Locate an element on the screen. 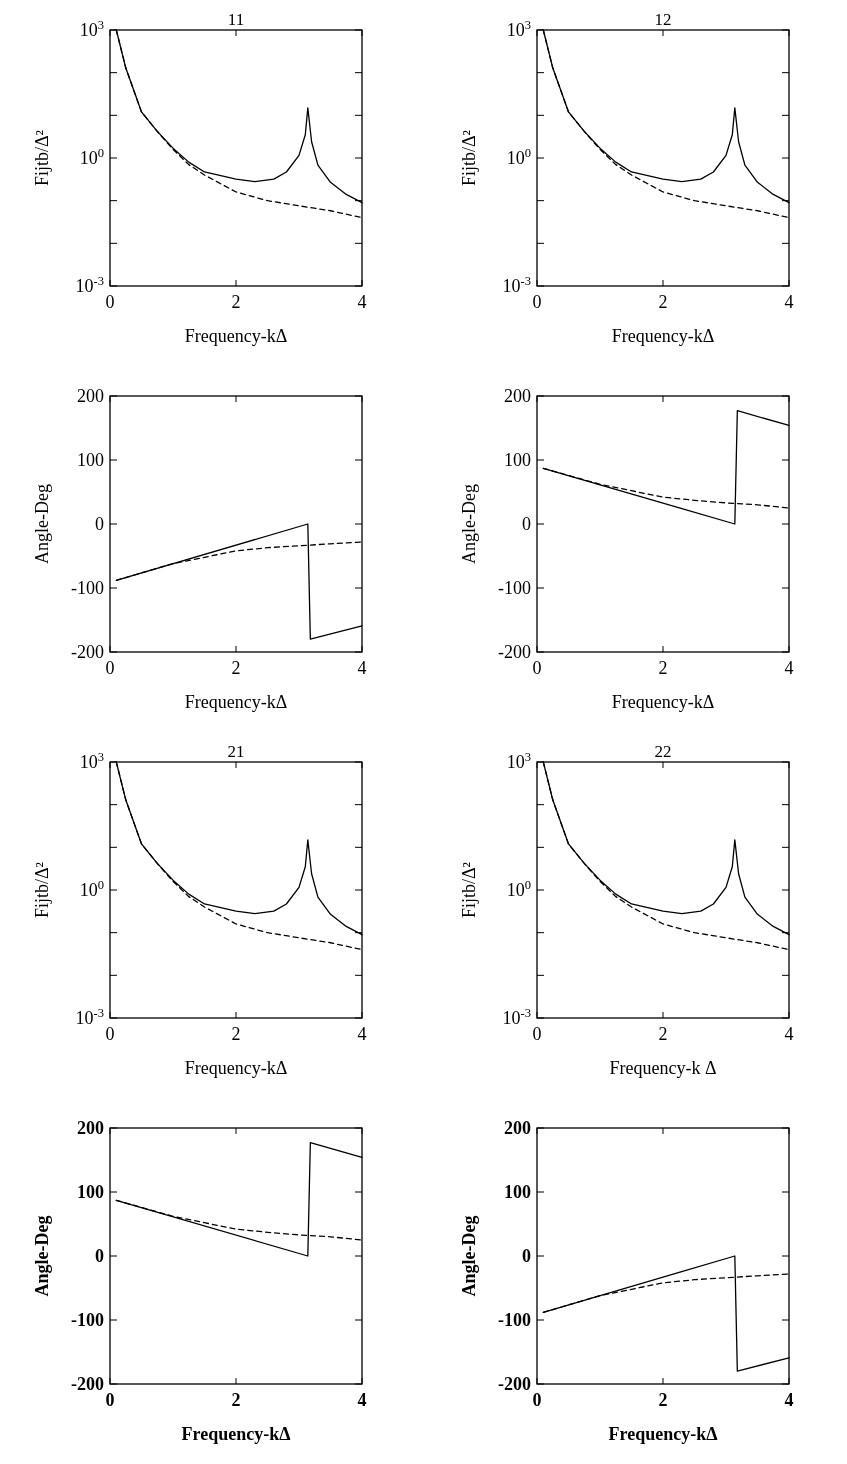 This screenshot has width=847, height=1464. chart-title: 11 is located at coordinates (236, 19).